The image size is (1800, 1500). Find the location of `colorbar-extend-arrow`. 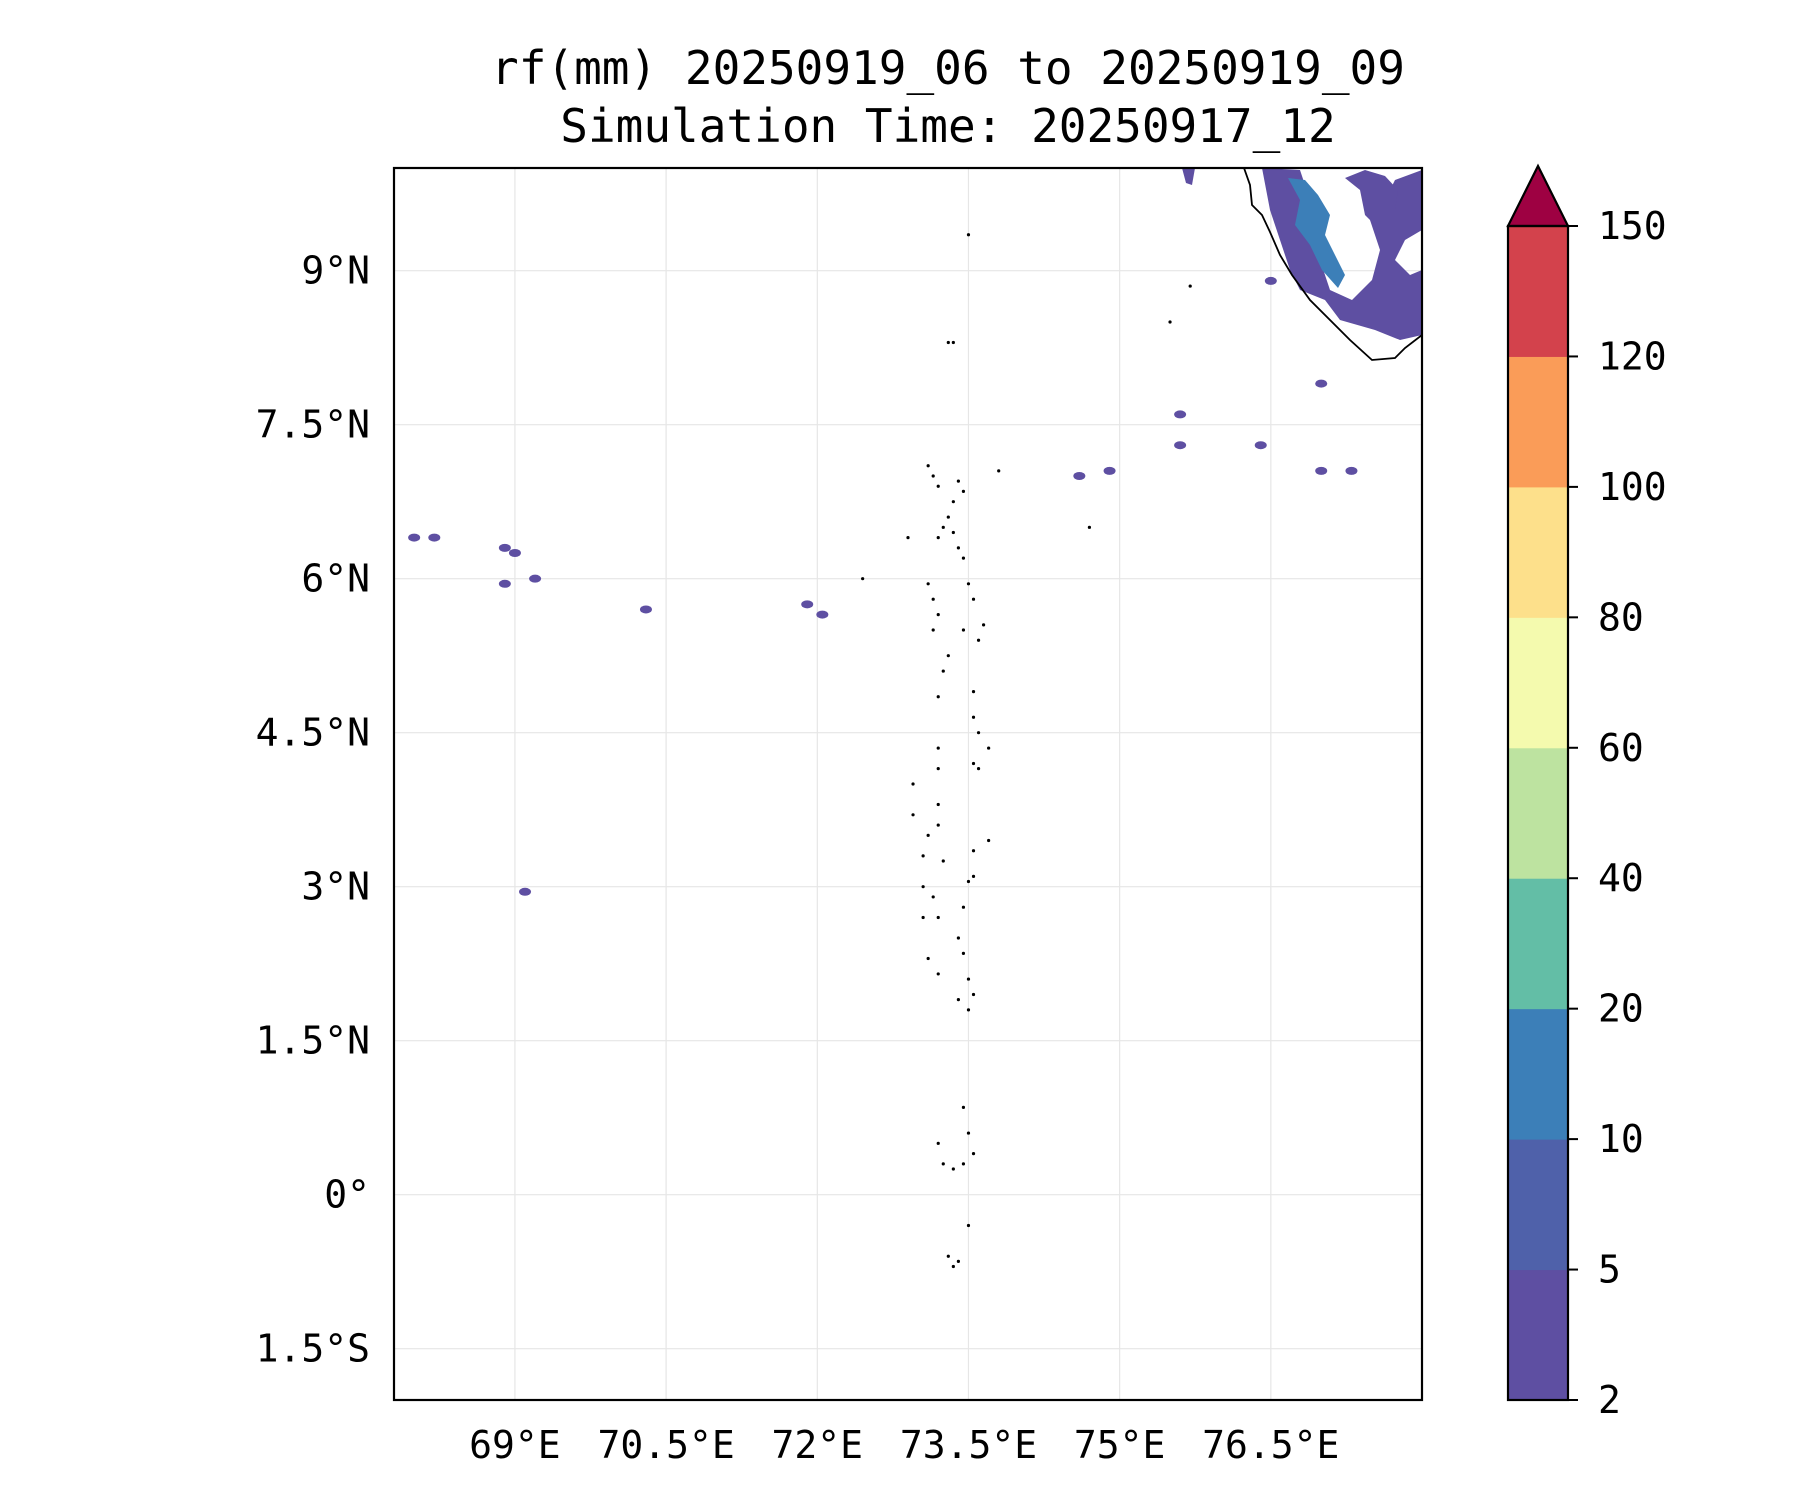

colorbar-extend-arrow is located at coordinates (1538, 195).